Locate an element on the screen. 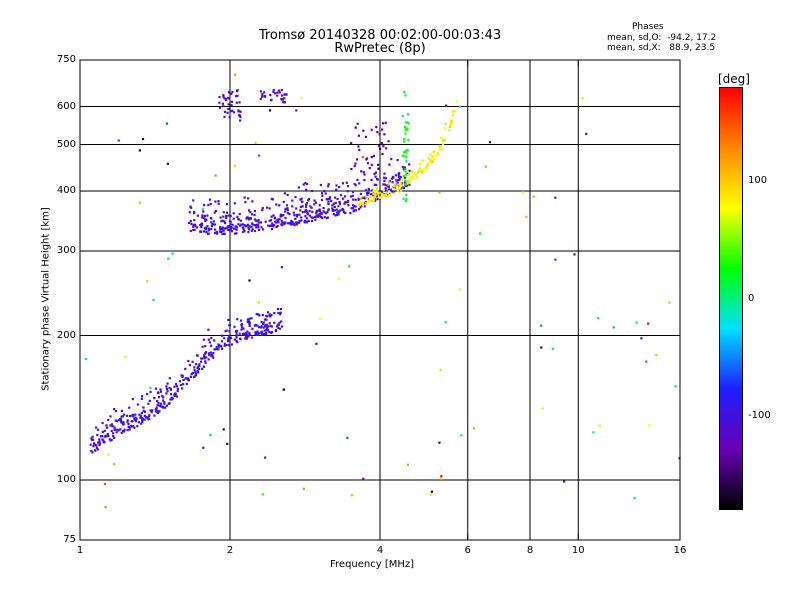 The width and height of the screenshot is (800, 600). stats-o-mode: mean, sd,O: -94.2, 17.2 is located at coordinates (662, 38).